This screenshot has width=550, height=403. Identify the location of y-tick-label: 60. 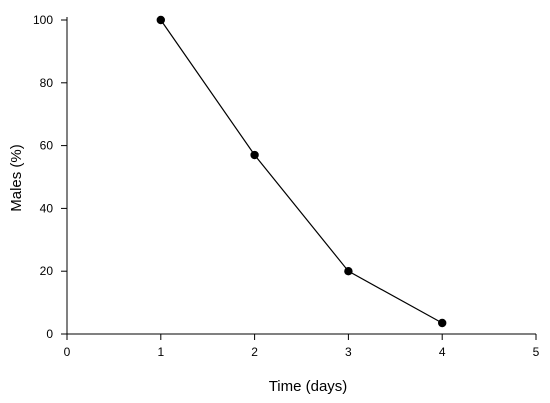
(47, 146).